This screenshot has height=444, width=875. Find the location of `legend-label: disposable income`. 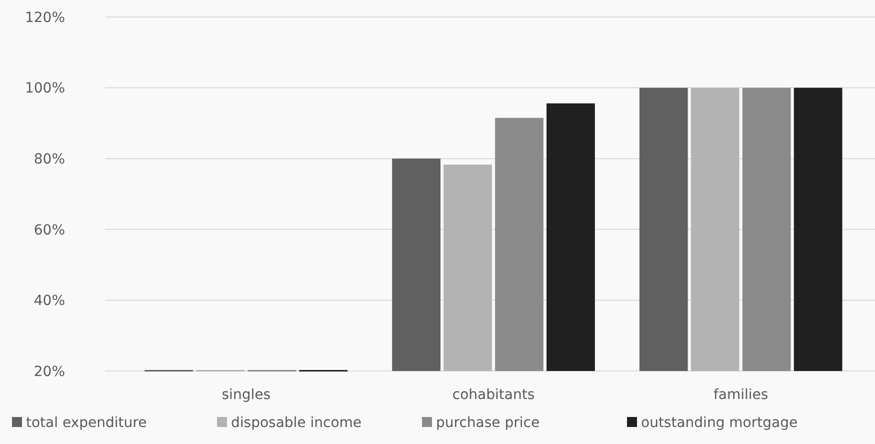

legend-label: disposable income is located at coordinates (296, 423).